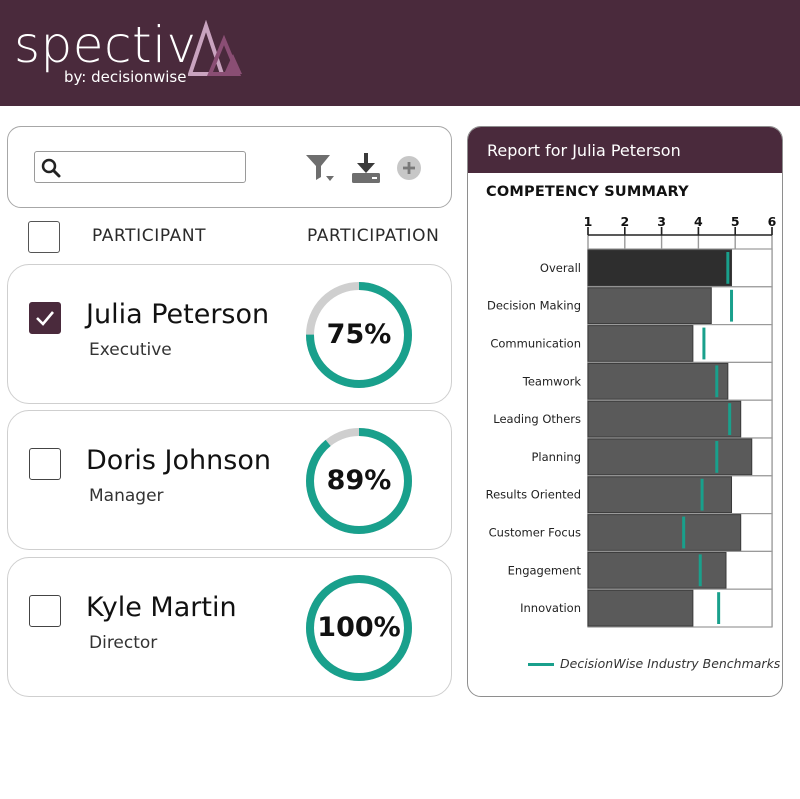 This screenshot has height=799, width=800. I want to click on participant-role: Manager, so click(126, 496).